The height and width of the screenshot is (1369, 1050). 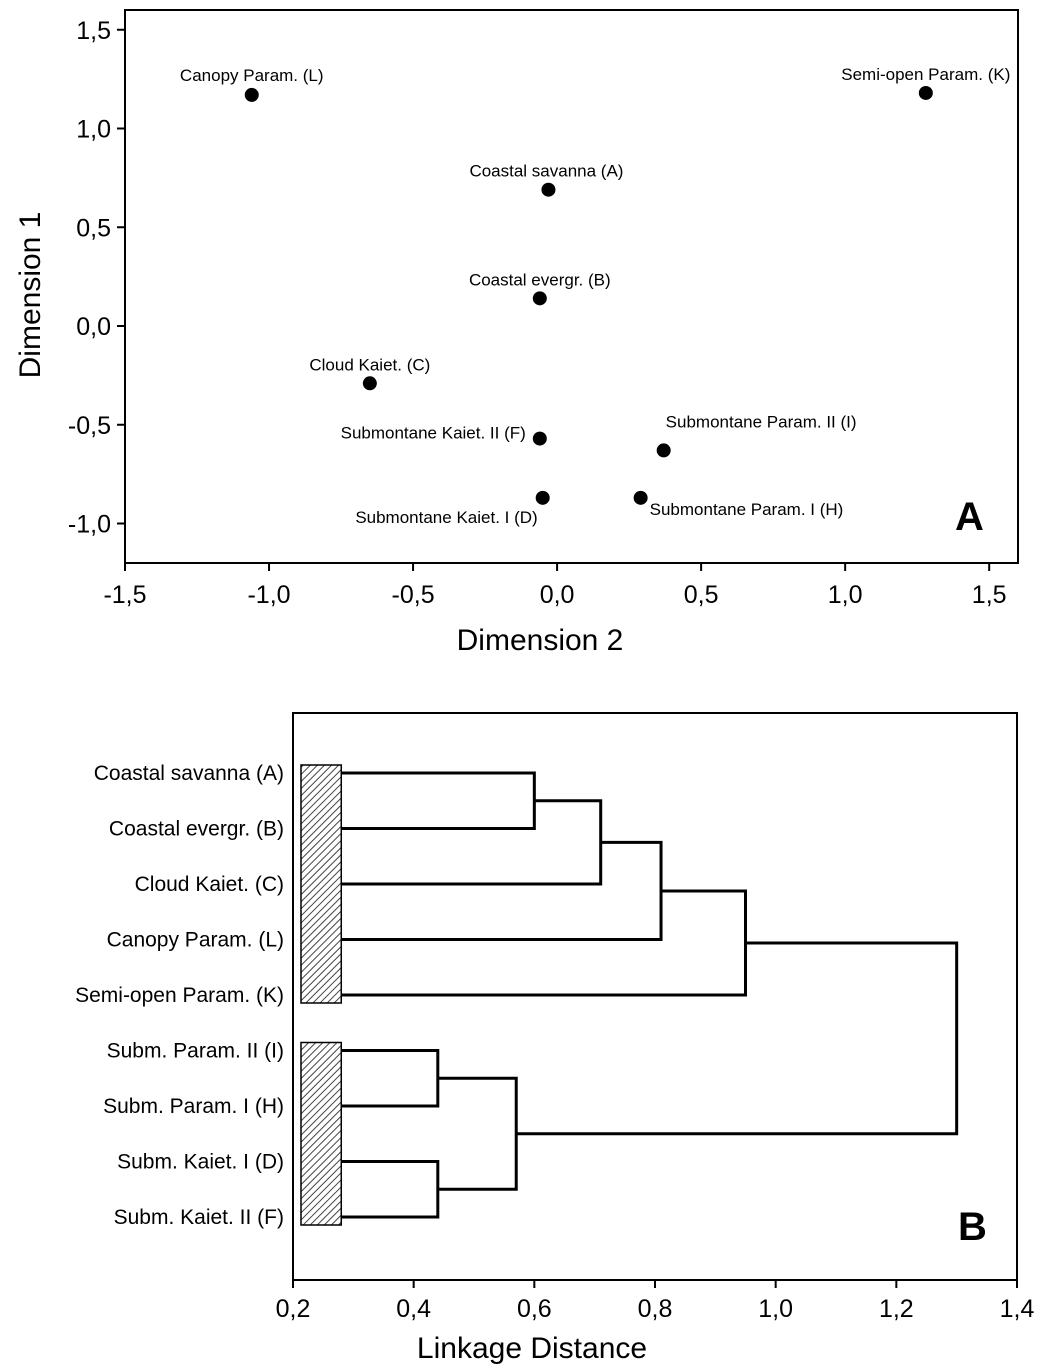 What do you see at coordinates (93, 130) in the screenshot?
I see `y-tick-label: 1,0` at bounding box center [93, 130].